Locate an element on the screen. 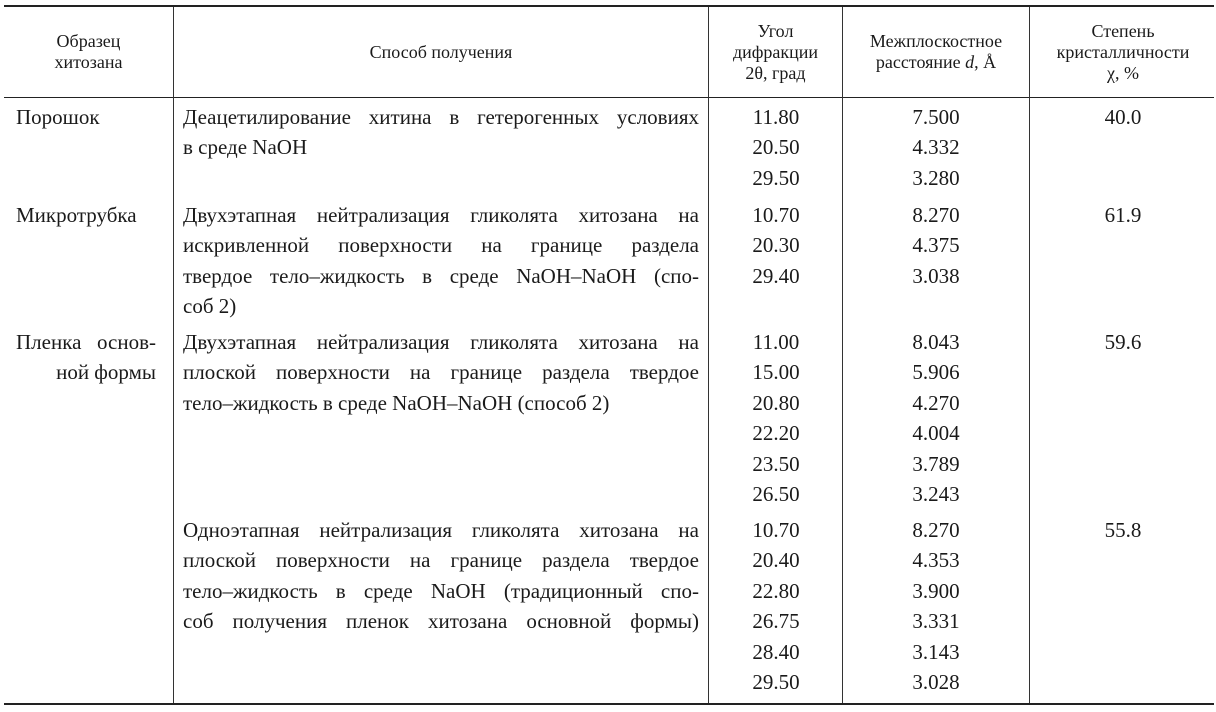 This screenshot has height=712, width=1216. angle-value: 15.00 is located at coordinates (776, 372).